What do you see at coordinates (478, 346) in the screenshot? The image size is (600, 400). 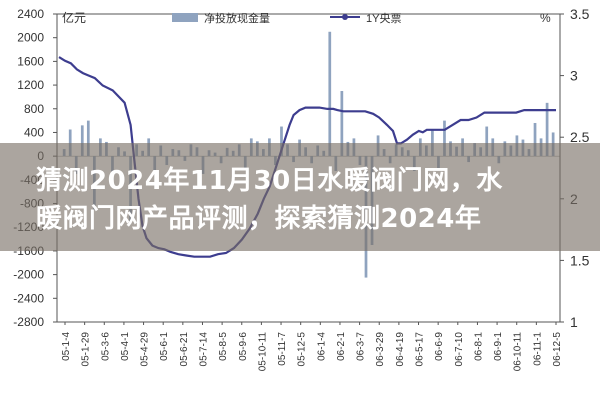 I see `x-tick-label: 06-8-1` at bounding box center [478, 346].